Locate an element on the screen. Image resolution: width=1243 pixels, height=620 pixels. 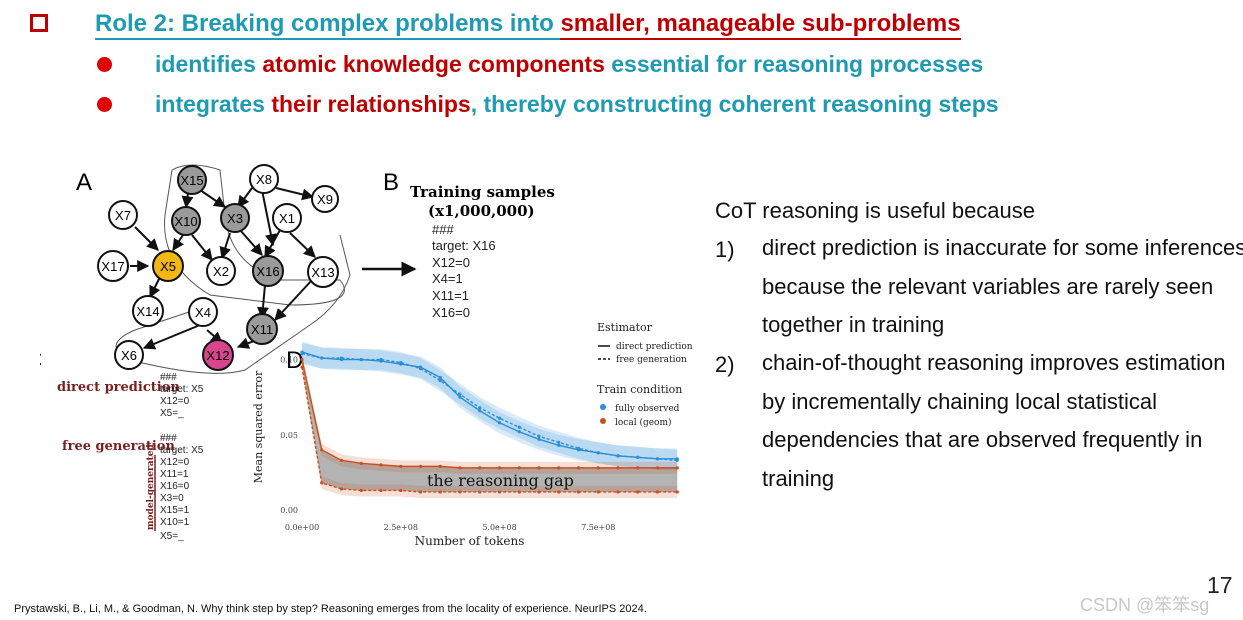
node-x16 is located at coordinates (268, 271).